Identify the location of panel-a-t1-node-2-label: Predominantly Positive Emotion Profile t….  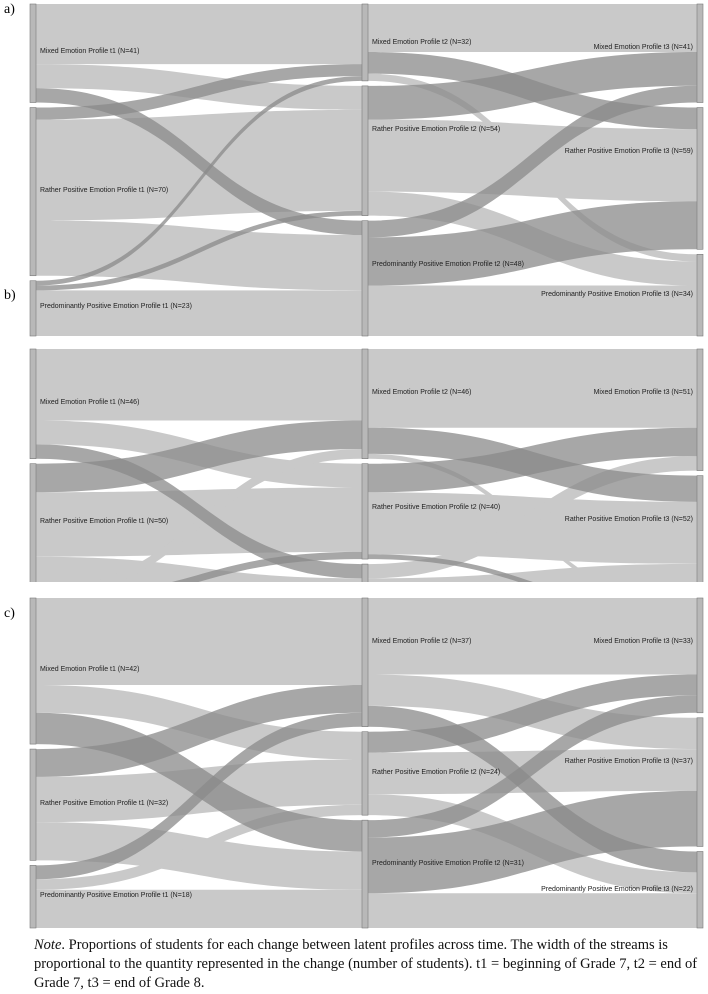
(116, 307).